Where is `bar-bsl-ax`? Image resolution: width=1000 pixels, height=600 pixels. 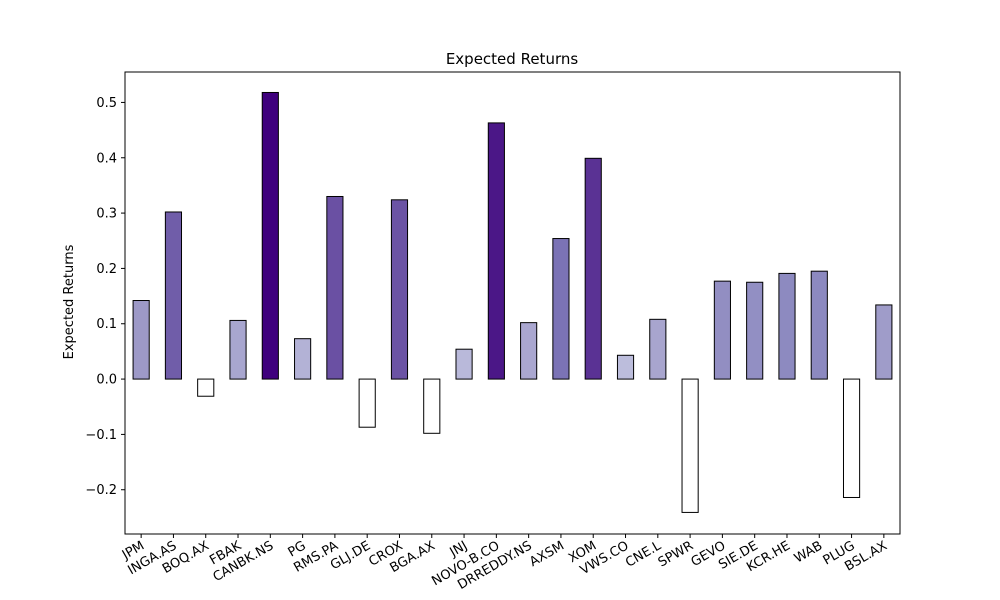 bar-bsl-ax is located at coordinates (884, 342).